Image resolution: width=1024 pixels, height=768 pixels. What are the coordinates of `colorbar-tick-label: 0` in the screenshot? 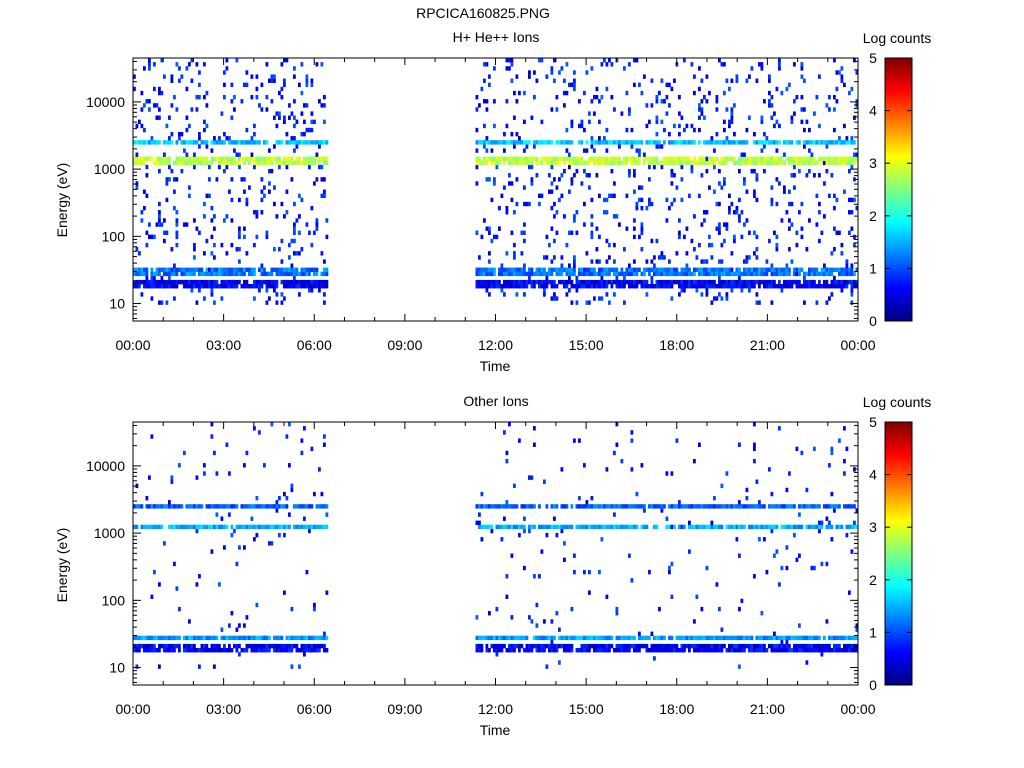 It's located at (873, 685).